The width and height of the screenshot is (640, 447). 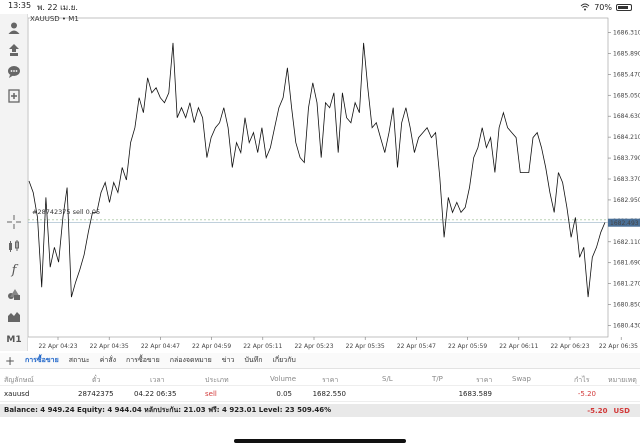 What do you see at coordinates (20, 5) in the screenshot?
I see `status-time: 13:35` at bounding box center [20, 5].